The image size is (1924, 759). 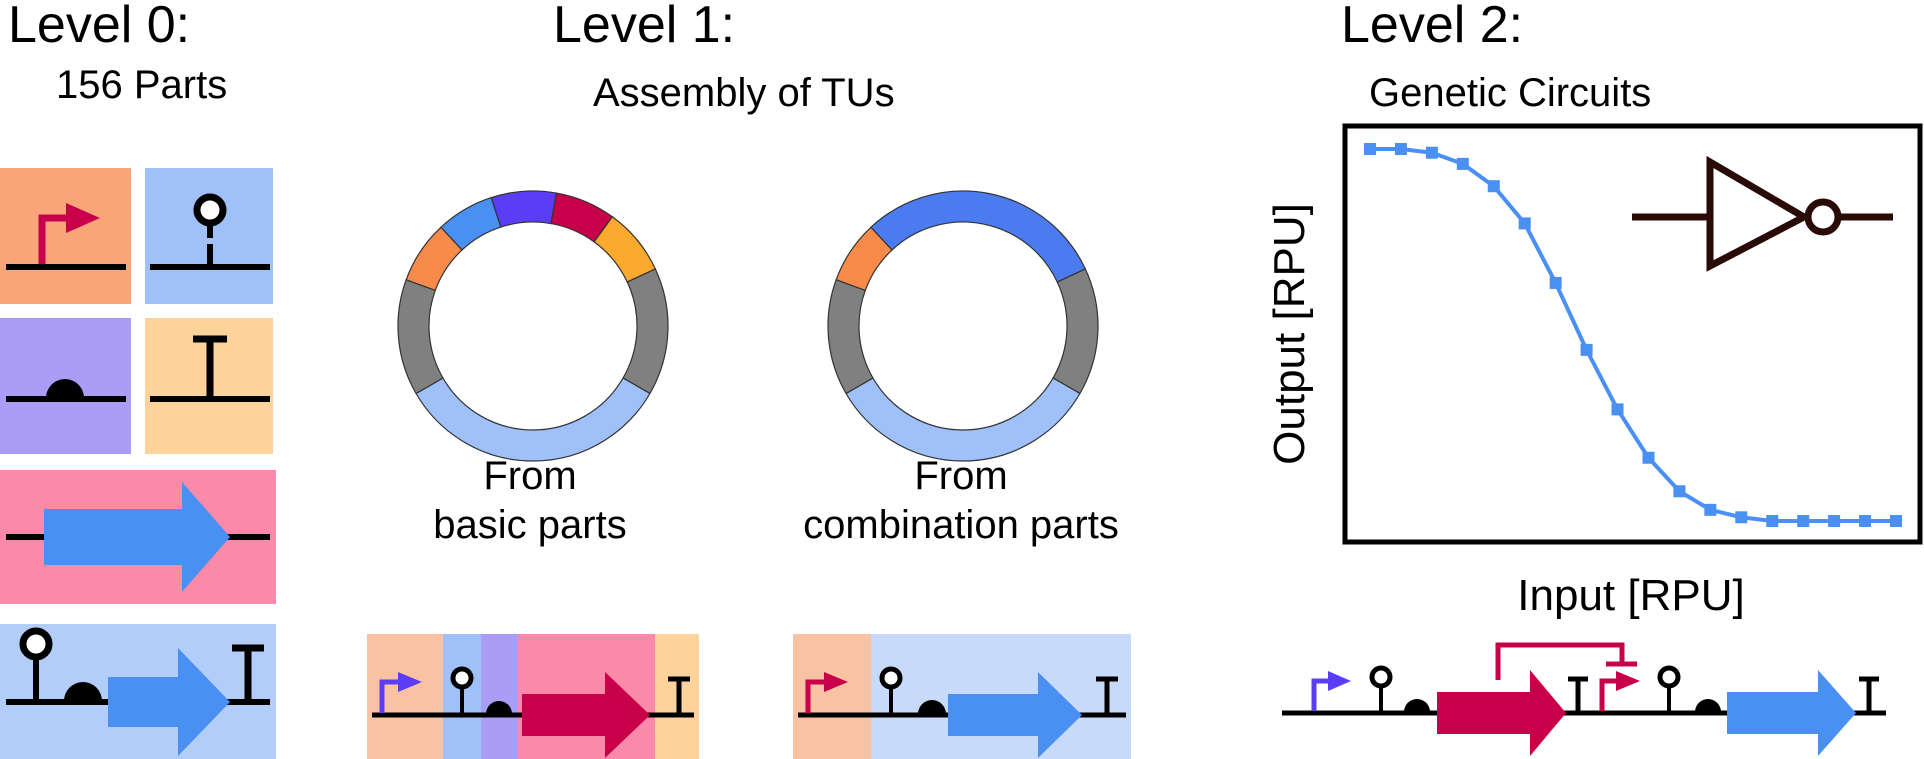 I want to click on tile-promoter-bg, so click(x=65, y=236).